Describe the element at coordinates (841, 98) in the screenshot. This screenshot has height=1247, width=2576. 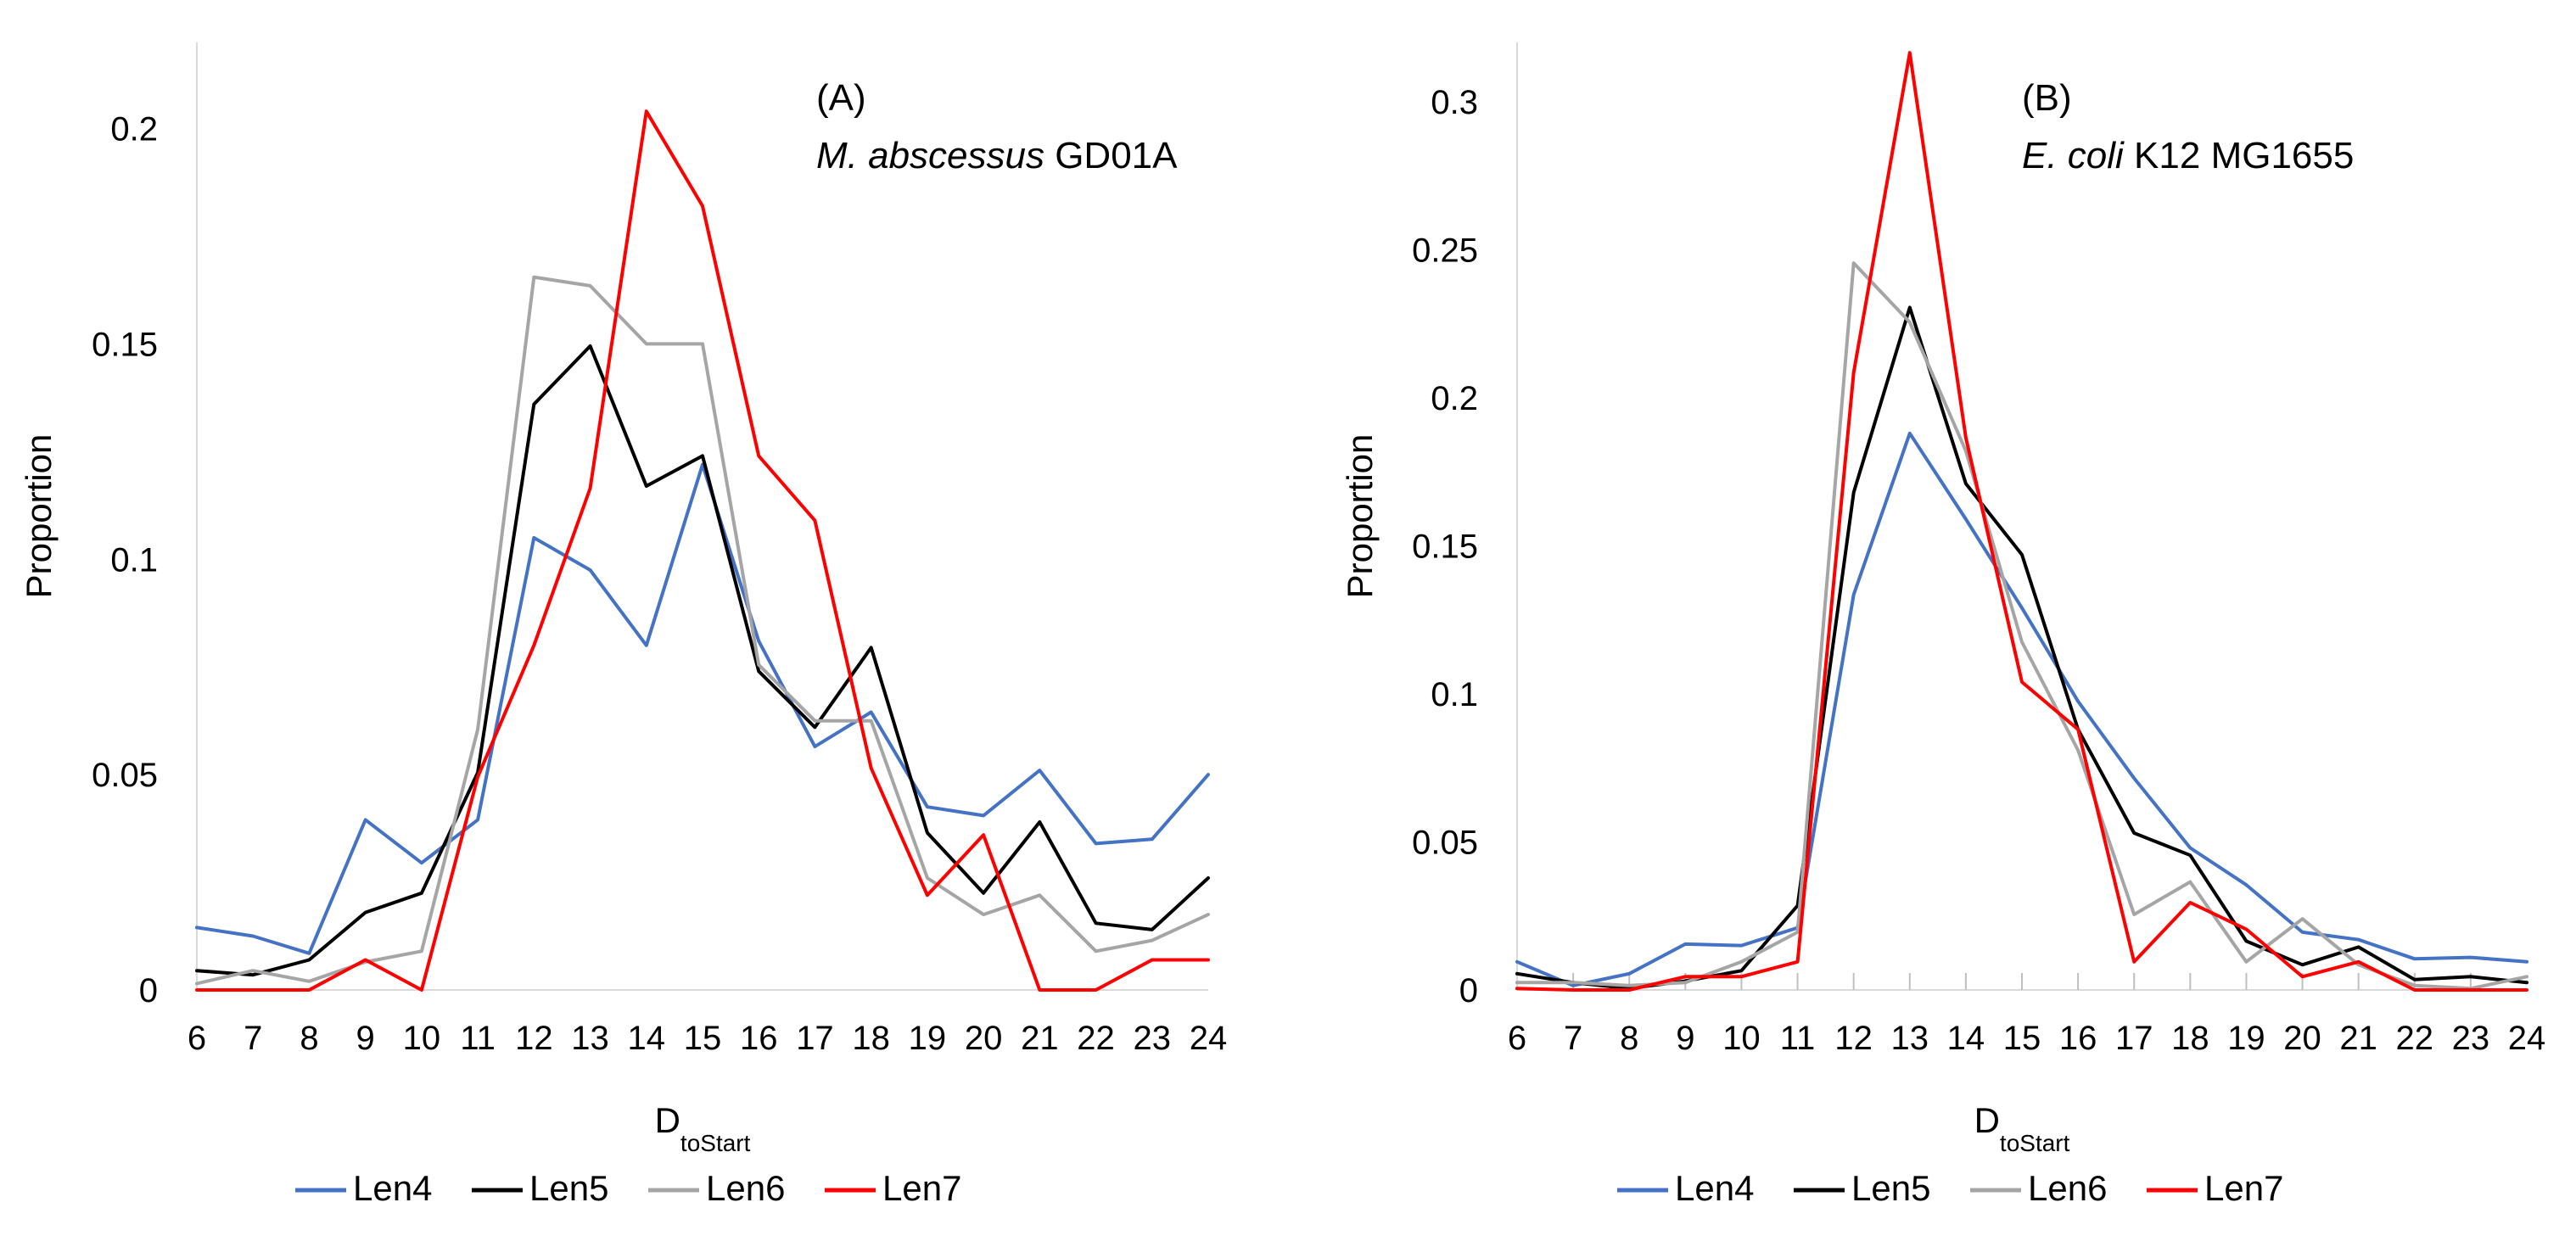
I see `panel-label: (A)` at that location.